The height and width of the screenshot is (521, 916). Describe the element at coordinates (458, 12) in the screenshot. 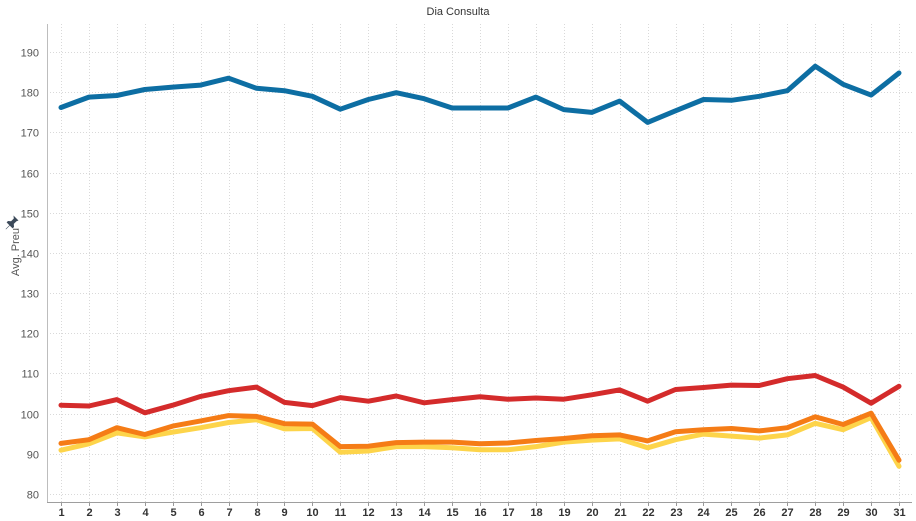

I see `chart-title: Dia Consulta` at that location.